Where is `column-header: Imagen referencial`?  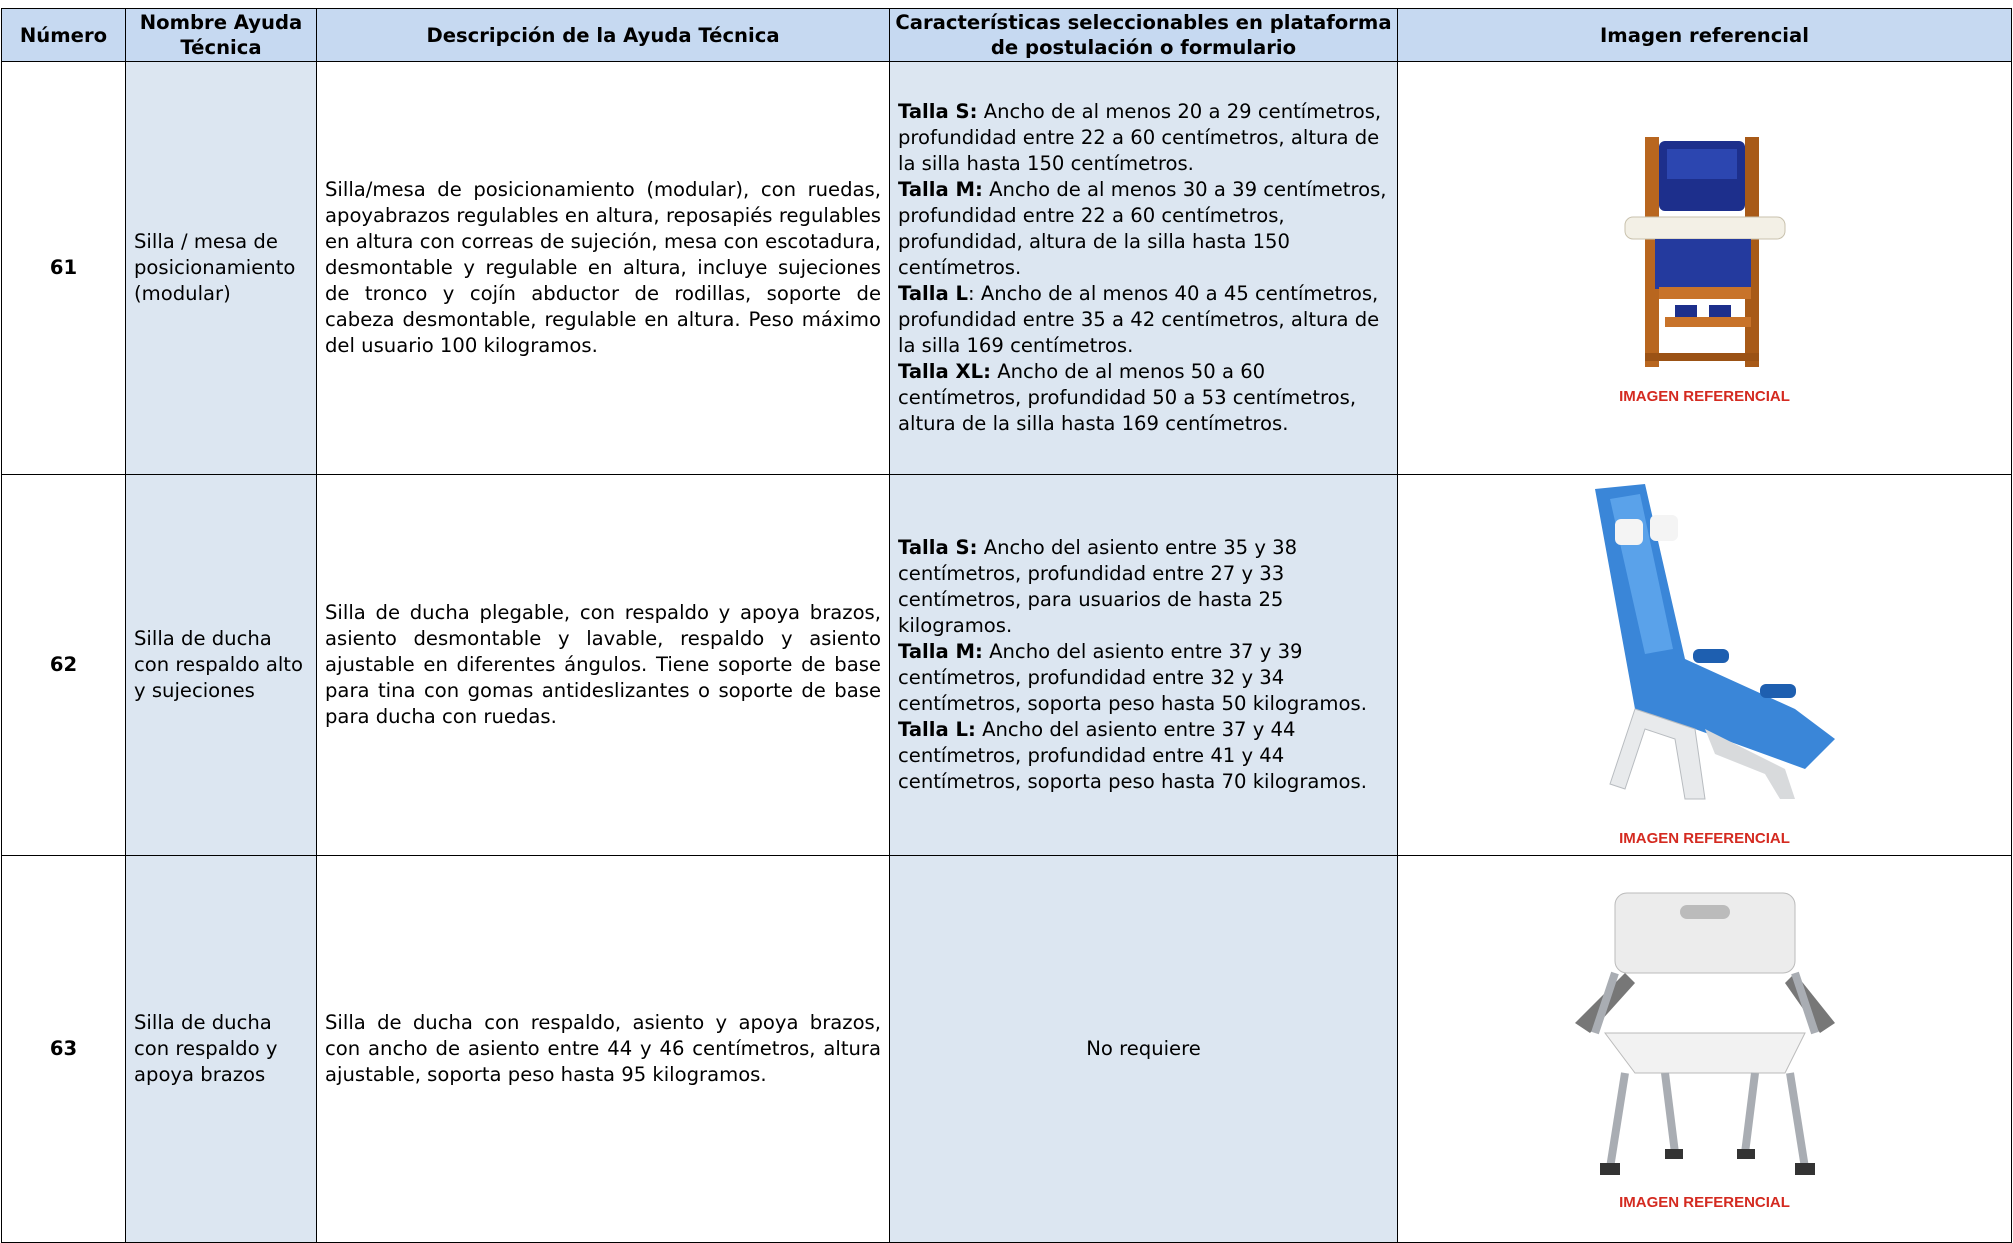
column-header: Imagen referencial is located at coordinates (1704, 35).